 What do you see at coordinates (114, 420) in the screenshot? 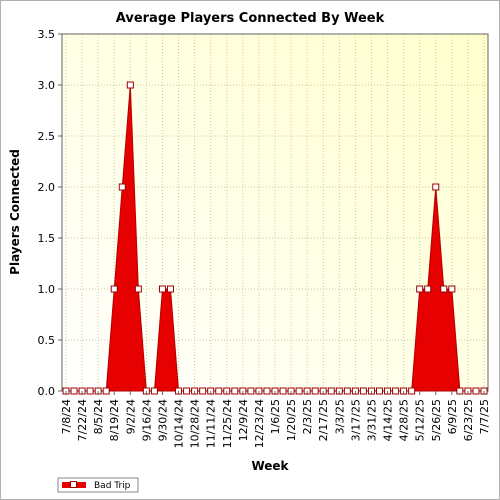
I see `x-tick-label: 8/19/24` at bounding box center [114, 420].